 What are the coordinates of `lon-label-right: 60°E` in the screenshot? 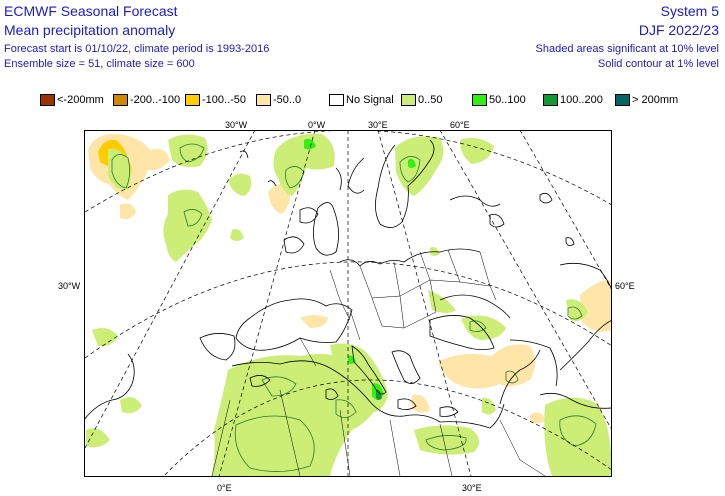 It's located at (625, 286).